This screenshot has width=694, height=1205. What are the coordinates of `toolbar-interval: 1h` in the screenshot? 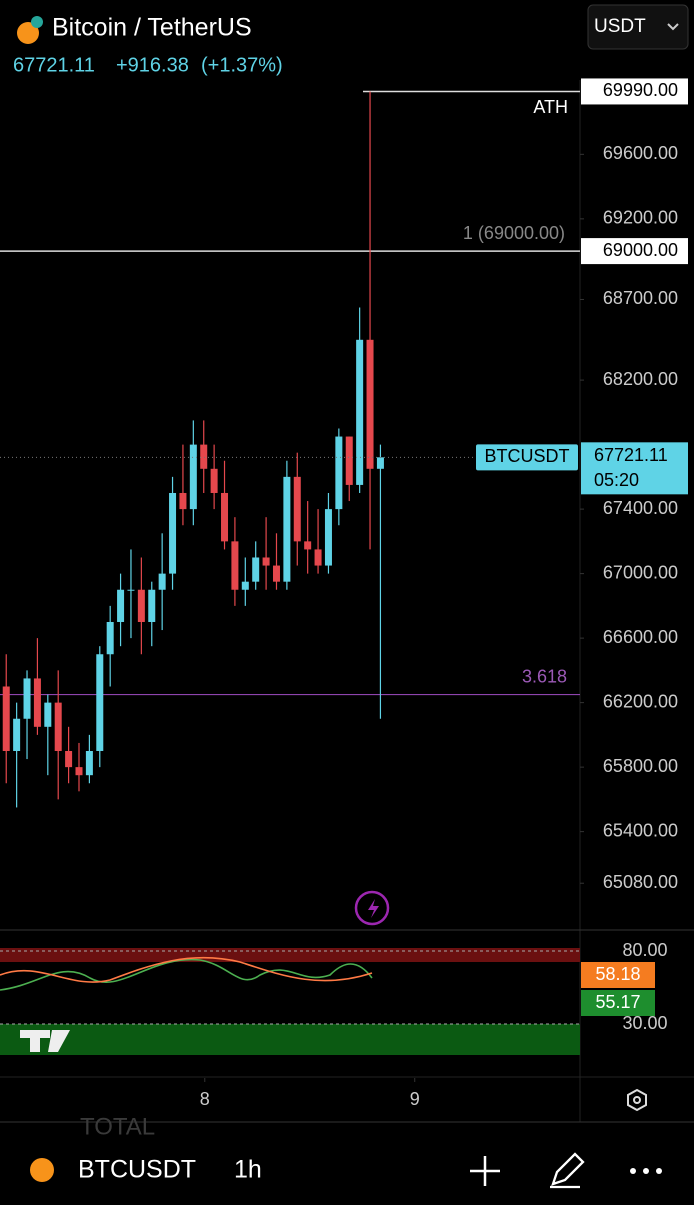 It's located at (248, 1170).